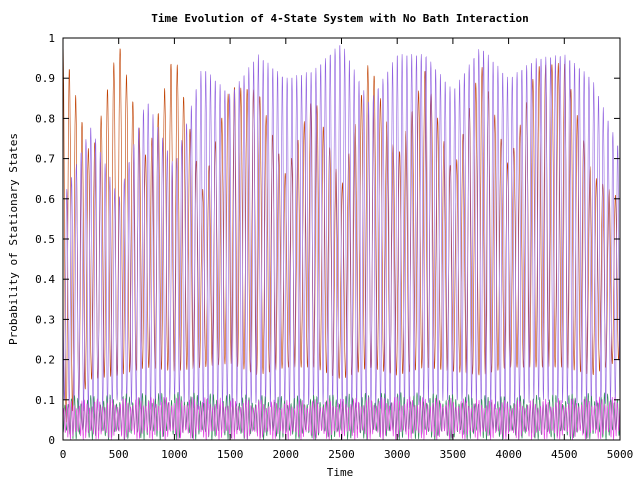 This screenshot has height=480, width=640. What do you see at coordinates (13, 239) in the screenshot?
I see `y-axis-label: Probability of Stationary States` at bounding box center [13, 239].